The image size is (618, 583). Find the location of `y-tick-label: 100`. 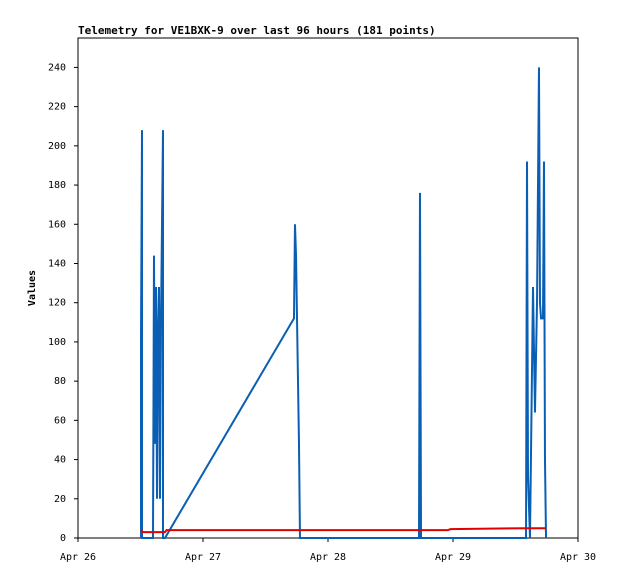

y-tick-label: 100 is located at coordinates (57, 342).